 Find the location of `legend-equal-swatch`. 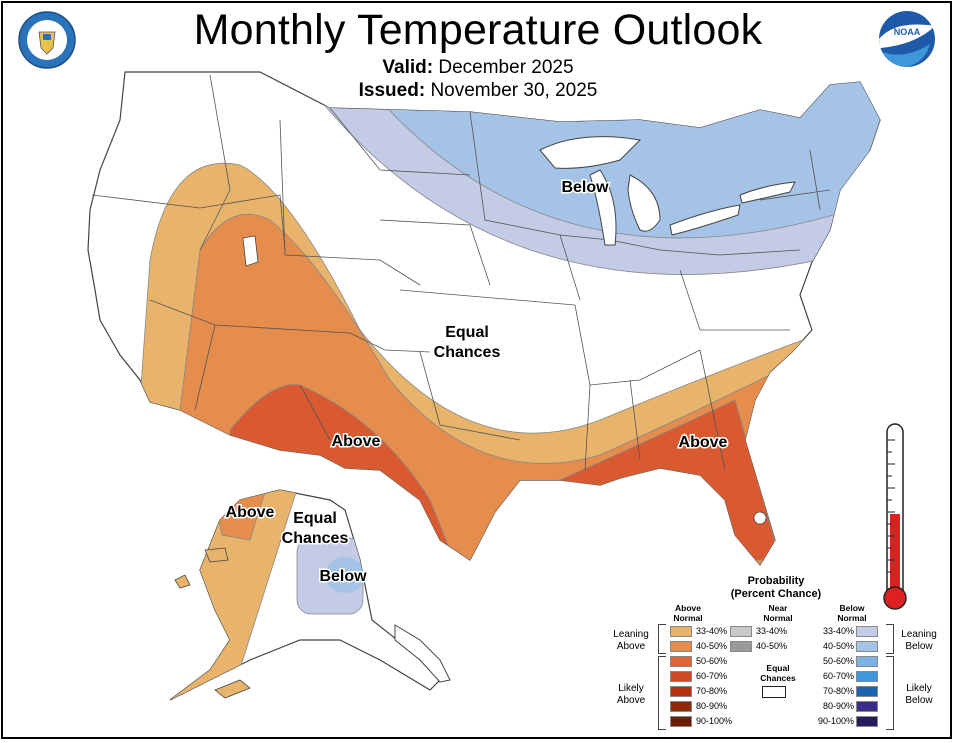

legend-equal-swatch is located at coordinates (774, 692).